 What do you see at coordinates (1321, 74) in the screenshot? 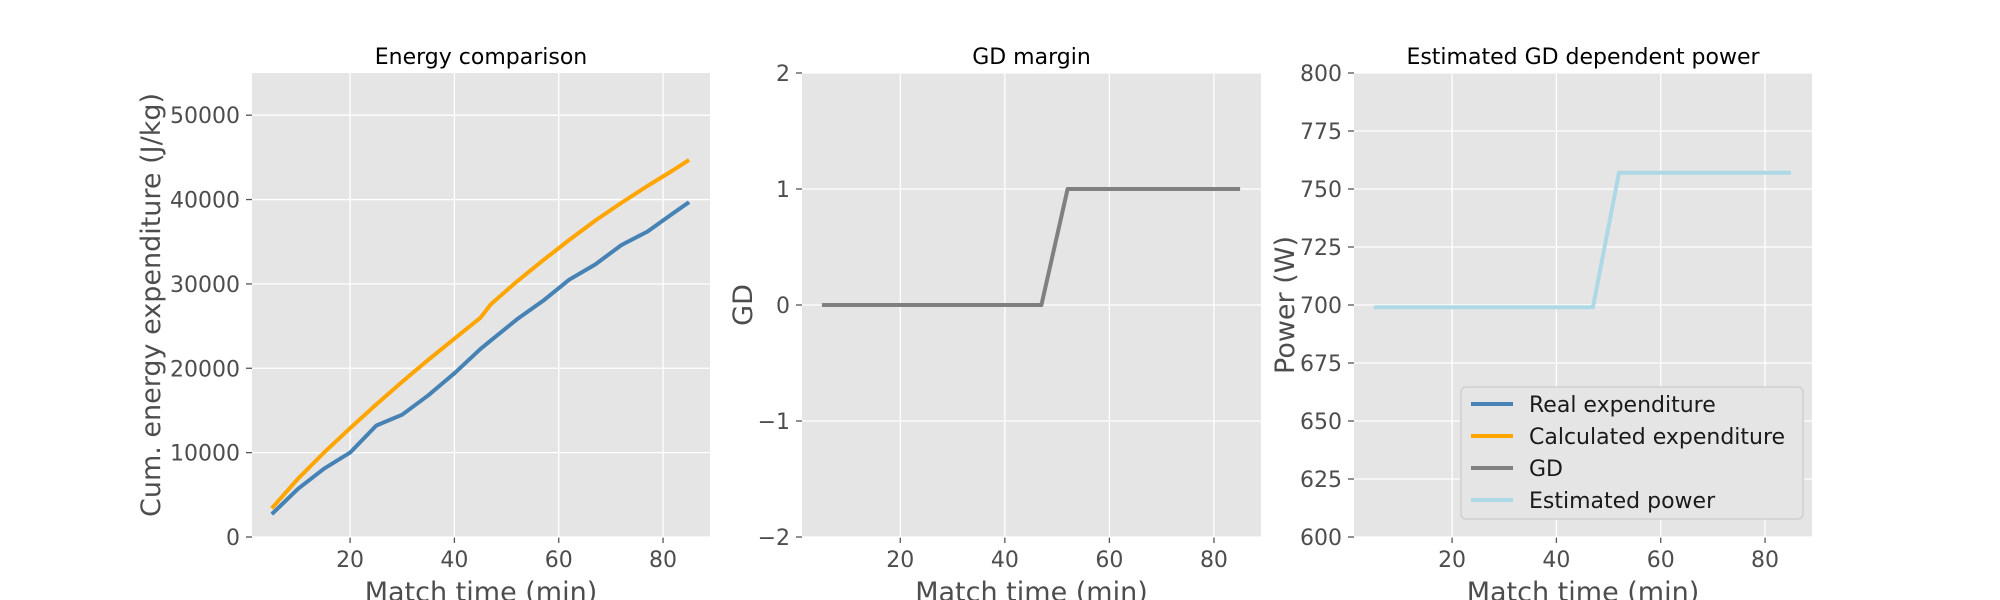
I see `y-tick-label: 800` at bounding box center [1321, 74].